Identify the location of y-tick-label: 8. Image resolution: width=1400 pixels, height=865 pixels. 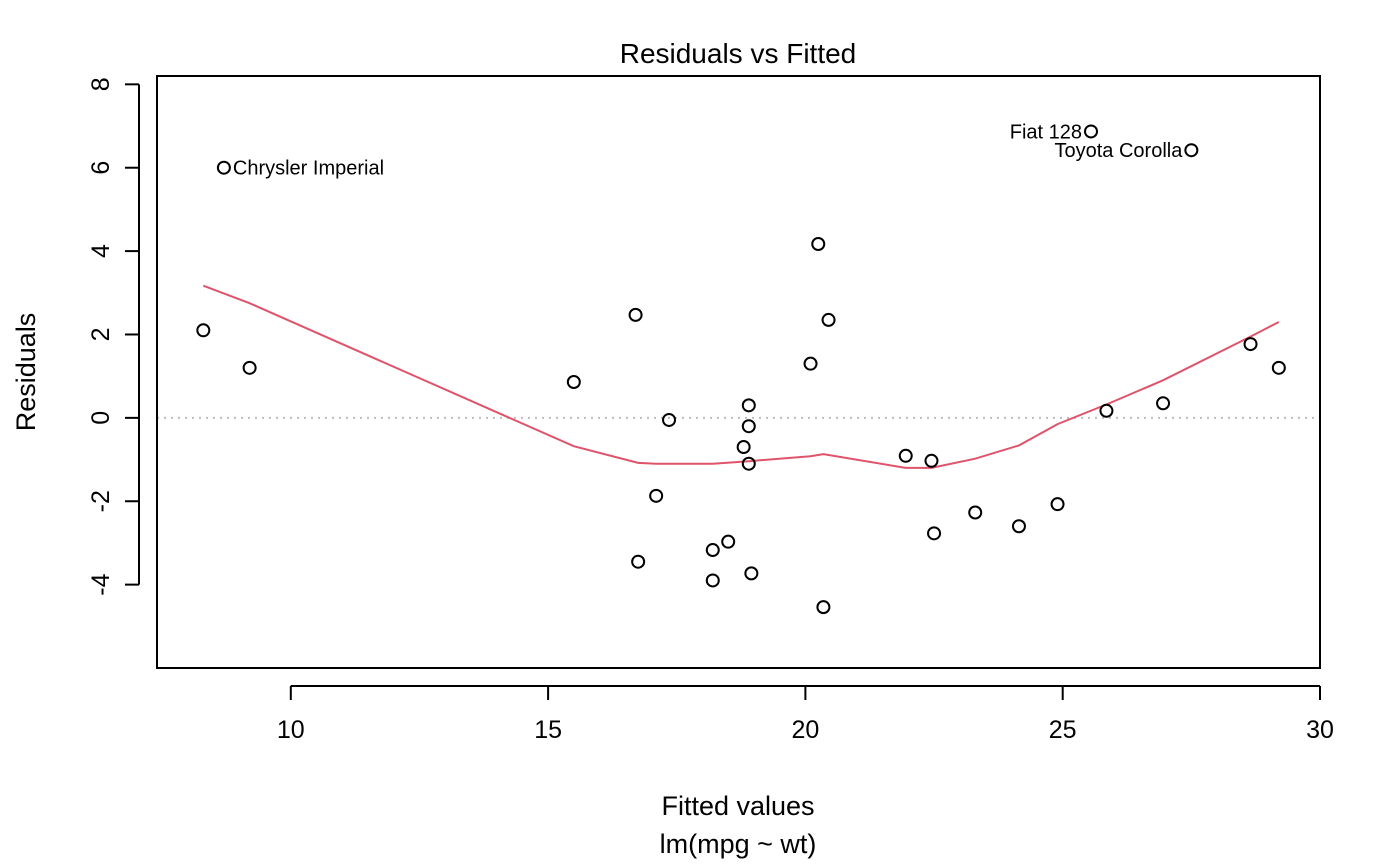
(101, 84).